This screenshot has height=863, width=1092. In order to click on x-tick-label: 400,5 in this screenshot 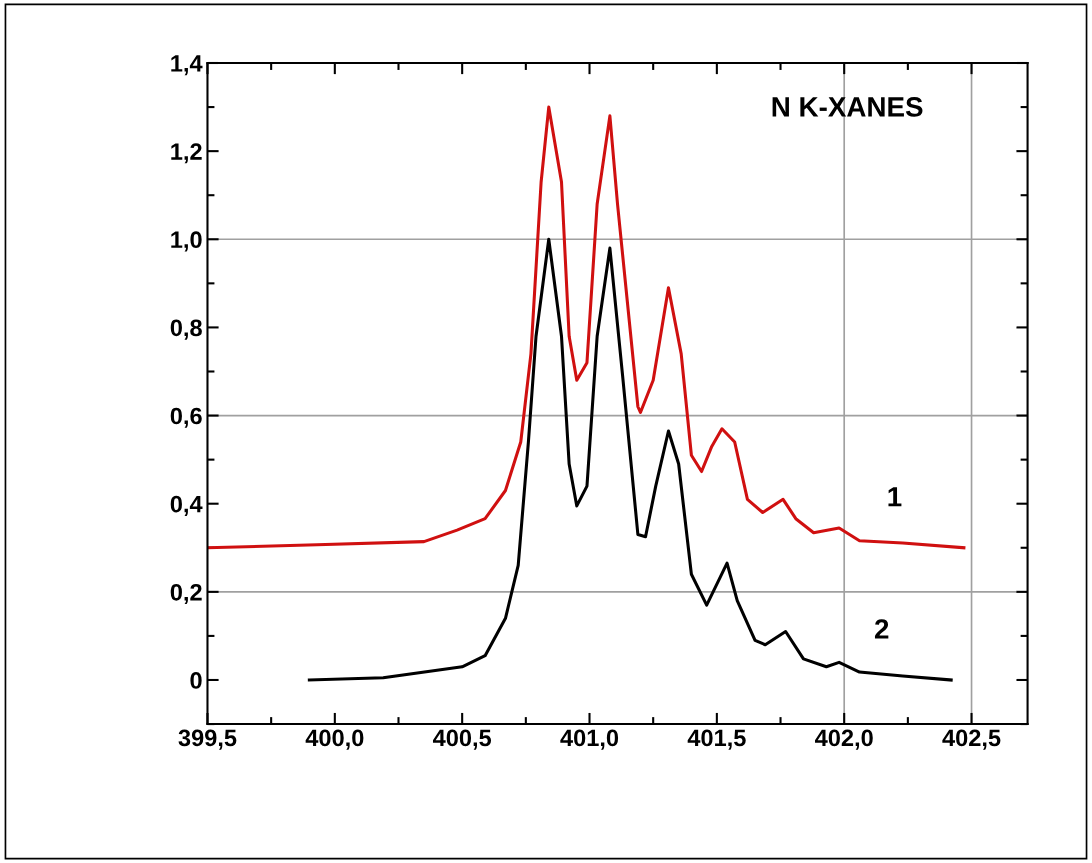, I will do `click(462, 739)`.